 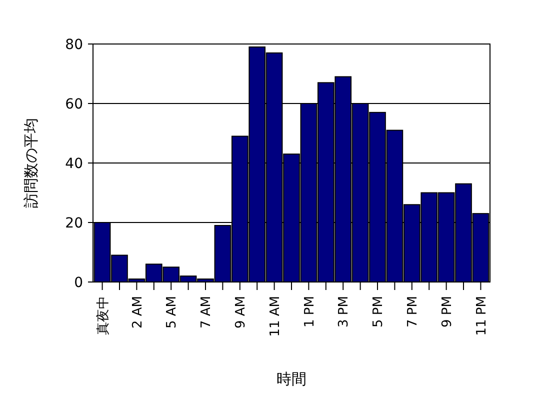 I want to click on x-axis-title: 時間, so click(x=291, y=379).